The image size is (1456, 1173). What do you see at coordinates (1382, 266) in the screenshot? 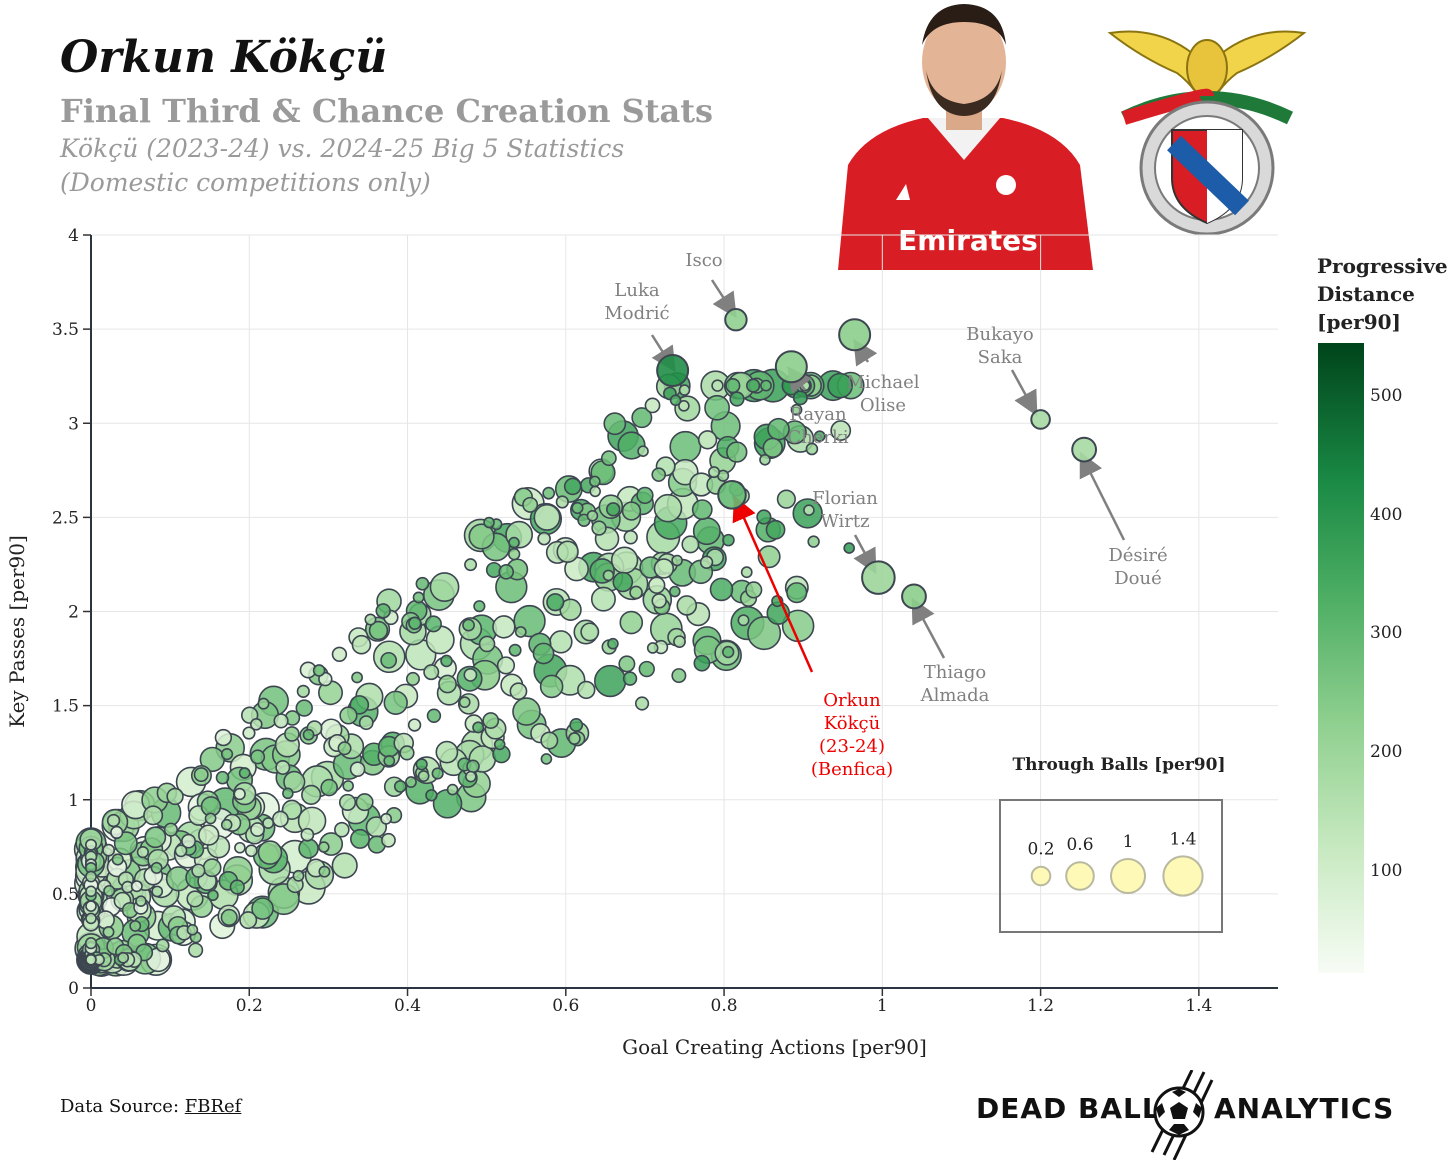
I see `colorbar-title-line-1: Progressive` at bounding box center [1382, 266].